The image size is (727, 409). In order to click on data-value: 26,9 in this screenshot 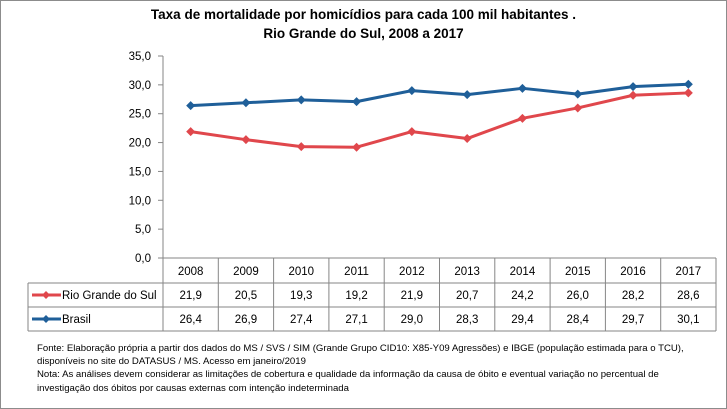, I will do `click(246, 320)`.